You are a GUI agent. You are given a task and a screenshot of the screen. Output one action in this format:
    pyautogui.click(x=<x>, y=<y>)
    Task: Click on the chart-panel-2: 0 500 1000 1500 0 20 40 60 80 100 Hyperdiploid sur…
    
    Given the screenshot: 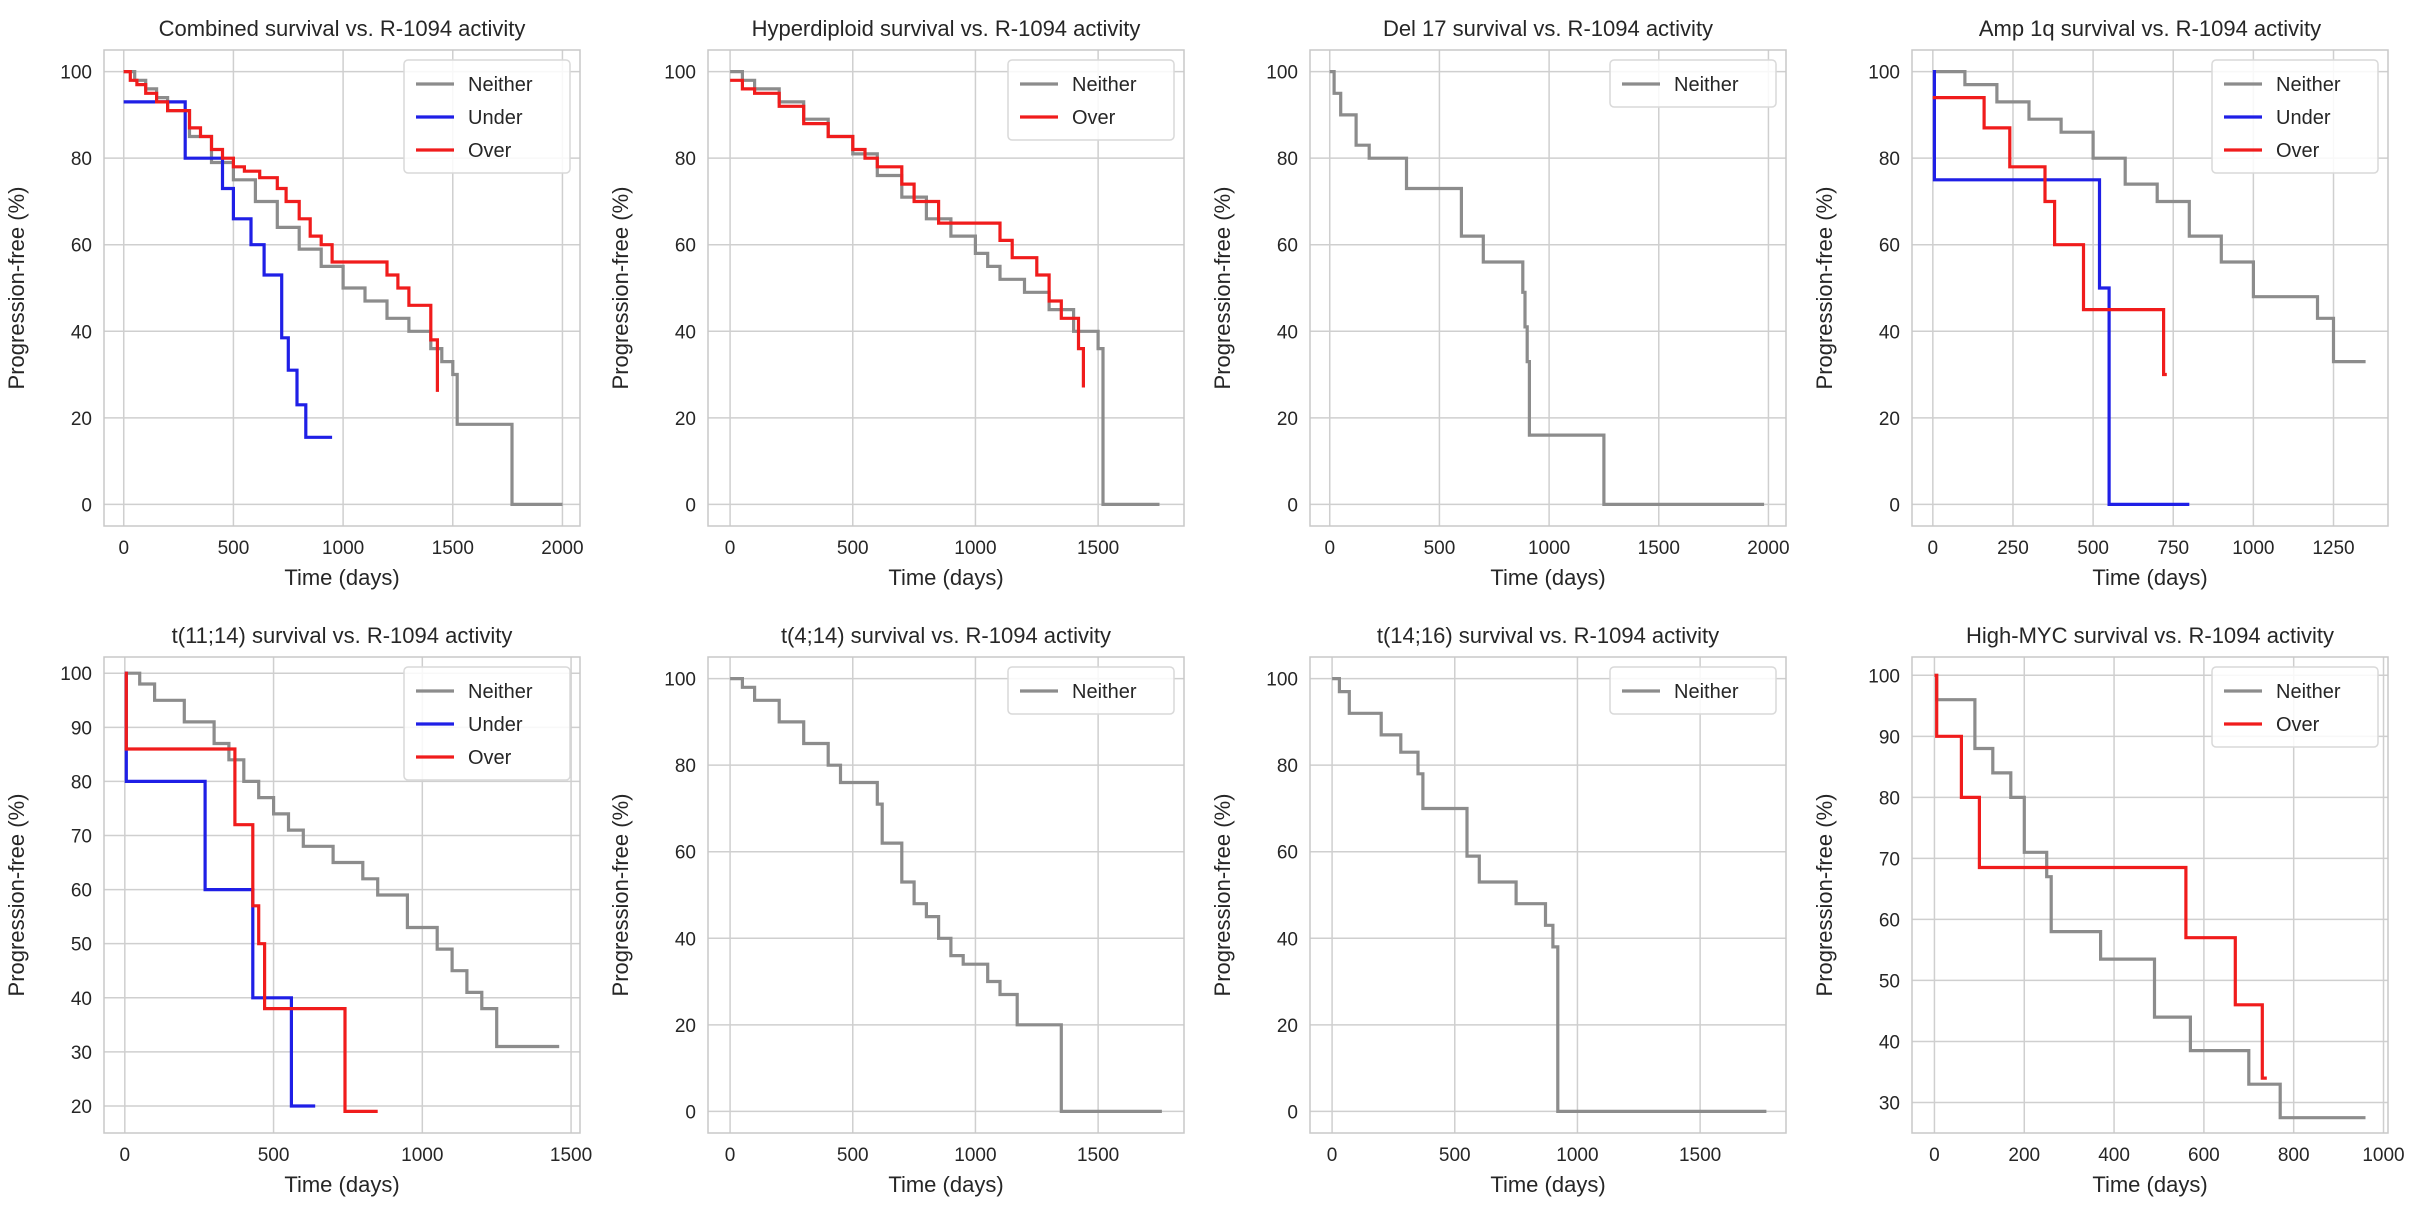 What is the action you would take?
    pyautogui.click(x=896, y=303)
    